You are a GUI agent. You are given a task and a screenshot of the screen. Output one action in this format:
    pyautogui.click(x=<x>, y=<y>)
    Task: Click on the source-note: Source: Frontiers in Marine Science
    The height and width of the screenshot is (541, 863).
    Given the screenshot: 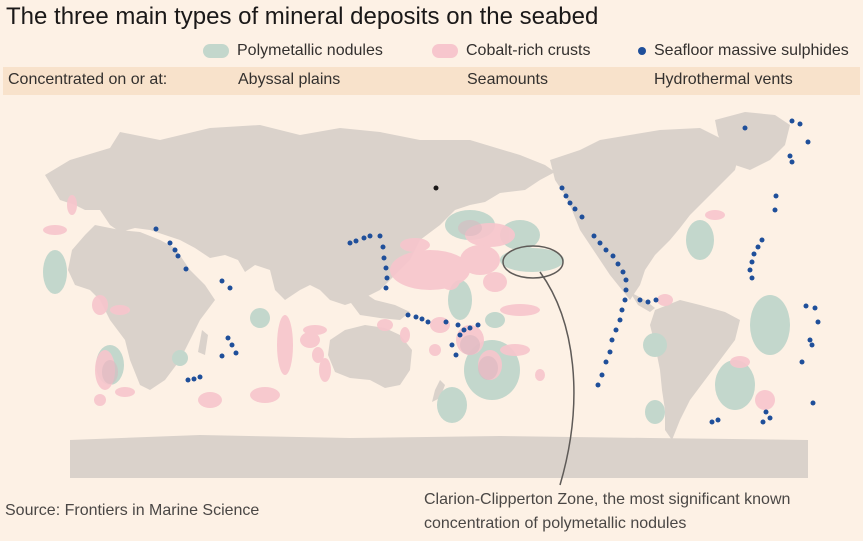 What is the action you would take?
    pyautogui.click(x=132, y=510)
    